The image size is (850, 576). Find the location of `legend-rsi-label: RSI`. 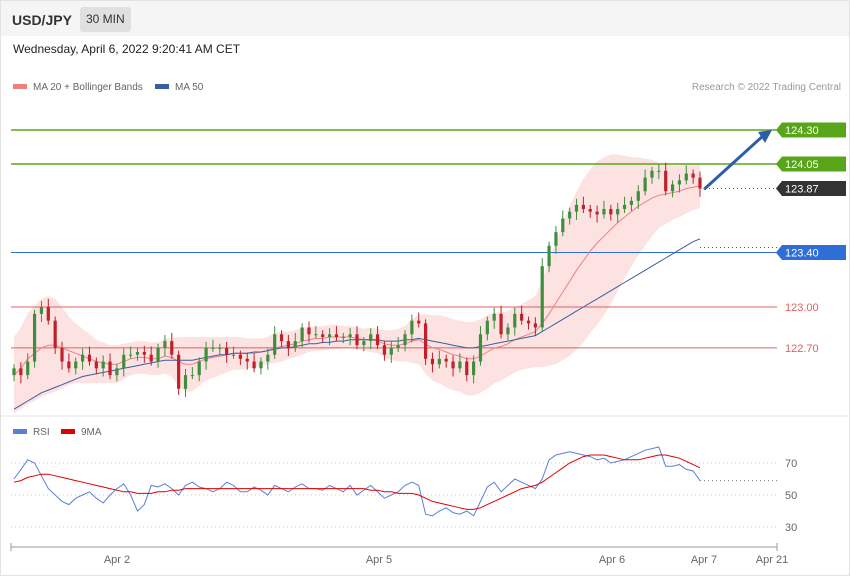

legend-rsi-label: RSI is located at coordinates (41, 432).